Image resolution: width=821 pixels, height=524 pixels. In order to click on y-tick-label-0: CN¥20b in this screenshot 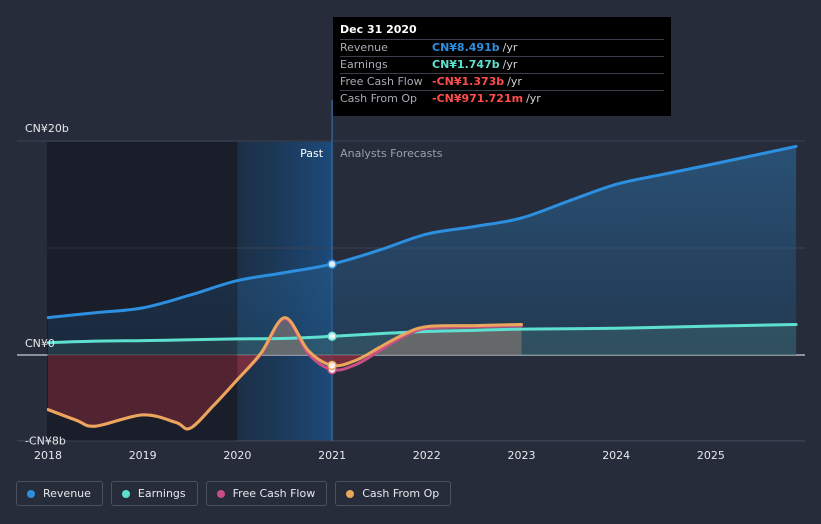, I will do `click(47, 128)`.